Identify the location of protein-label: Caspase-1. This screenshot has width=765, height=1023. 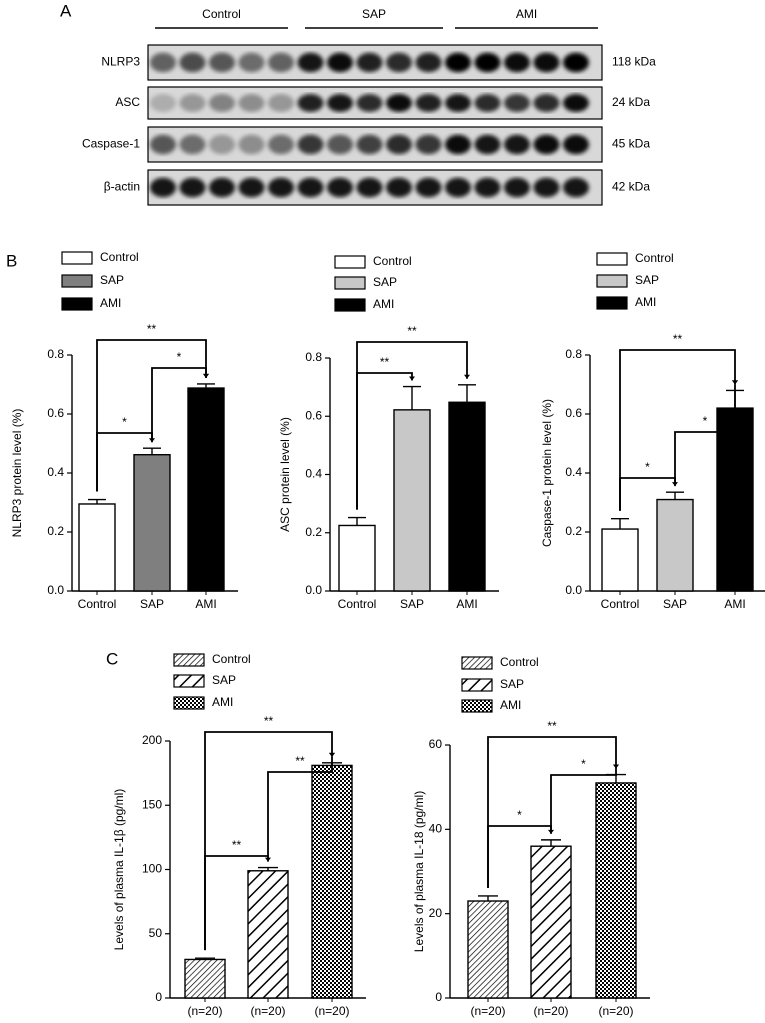
(111, 144).